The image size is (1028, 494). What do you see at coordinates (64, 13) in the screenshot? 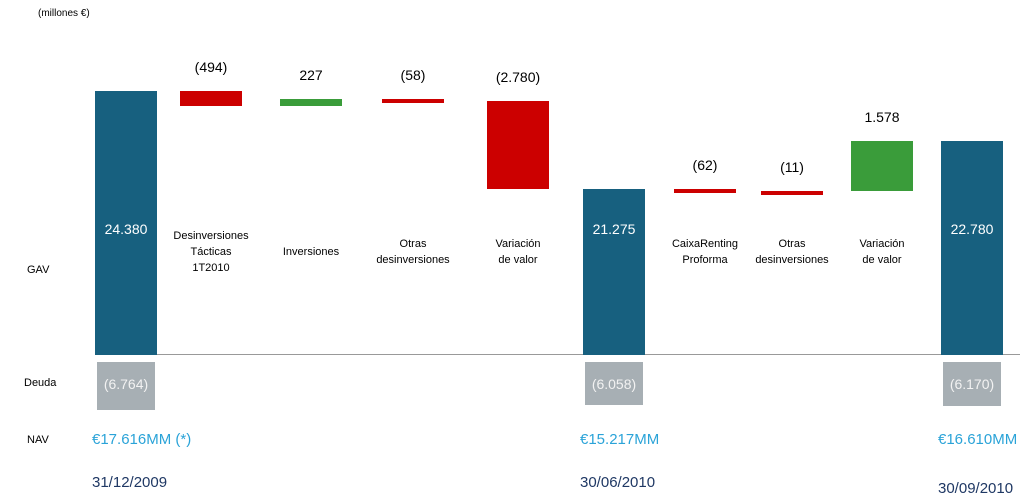
I see `unit-label: (millones €)` at bounding box center [64, 13].